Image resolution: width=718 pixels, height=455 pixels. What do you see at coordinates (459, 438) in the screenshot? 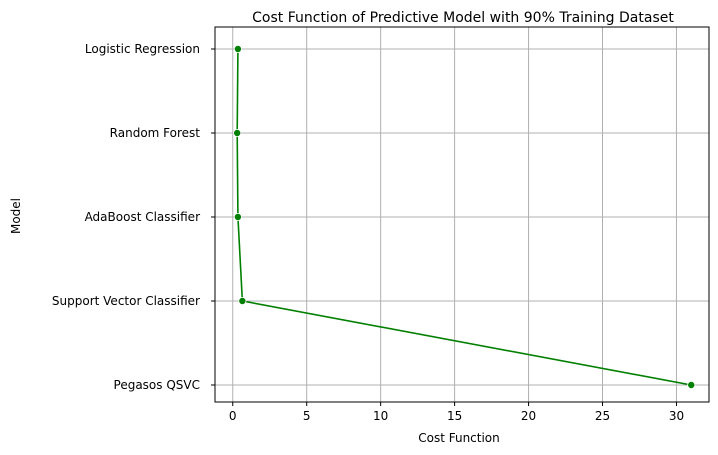
I see `x-axis-label: Cost Function` at bounding box center [459, 438].